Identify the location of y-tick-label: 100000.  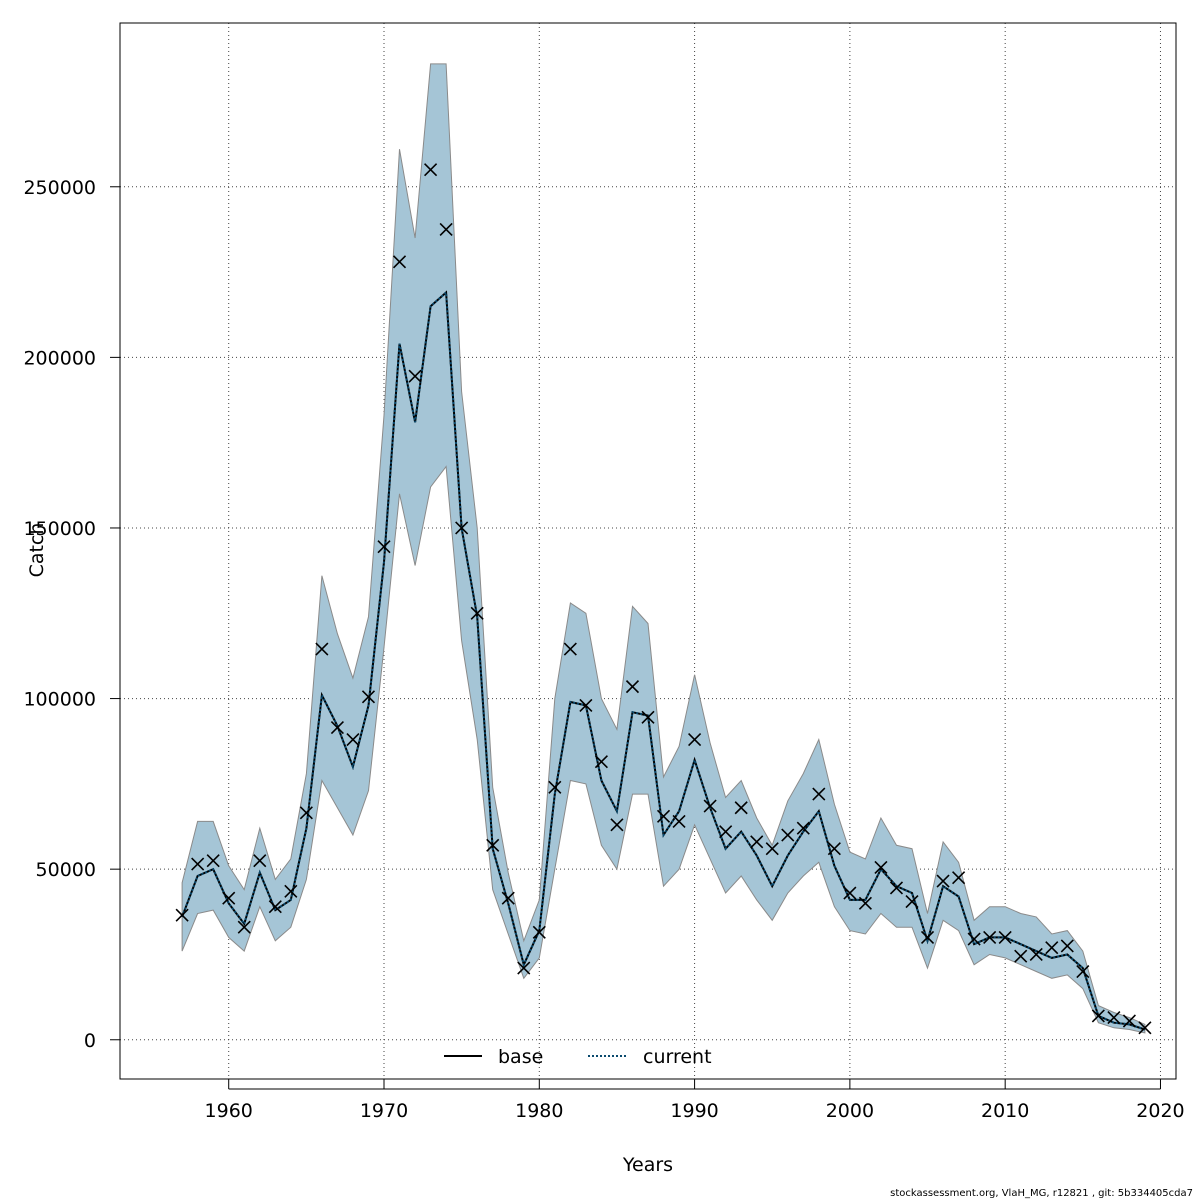
(59, 700).